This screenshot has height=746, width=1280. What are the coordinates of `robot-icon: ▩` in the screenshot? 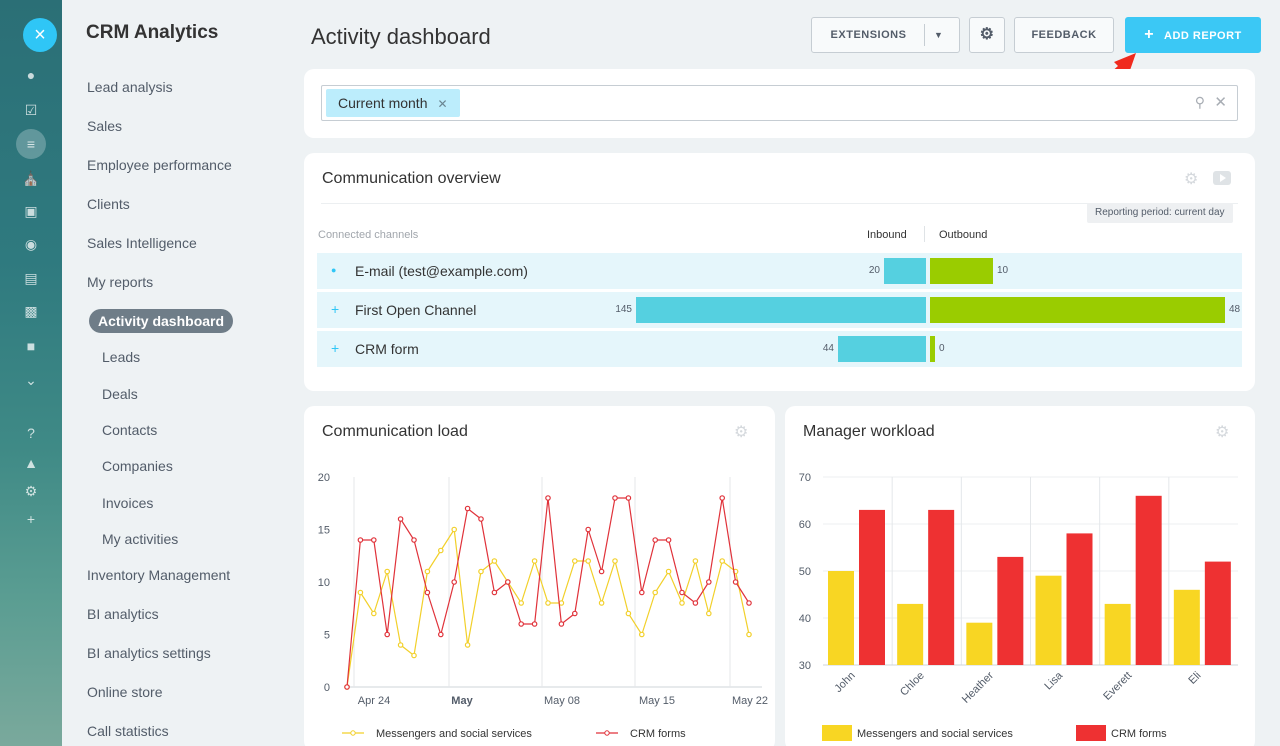 It's located at (31, 311).